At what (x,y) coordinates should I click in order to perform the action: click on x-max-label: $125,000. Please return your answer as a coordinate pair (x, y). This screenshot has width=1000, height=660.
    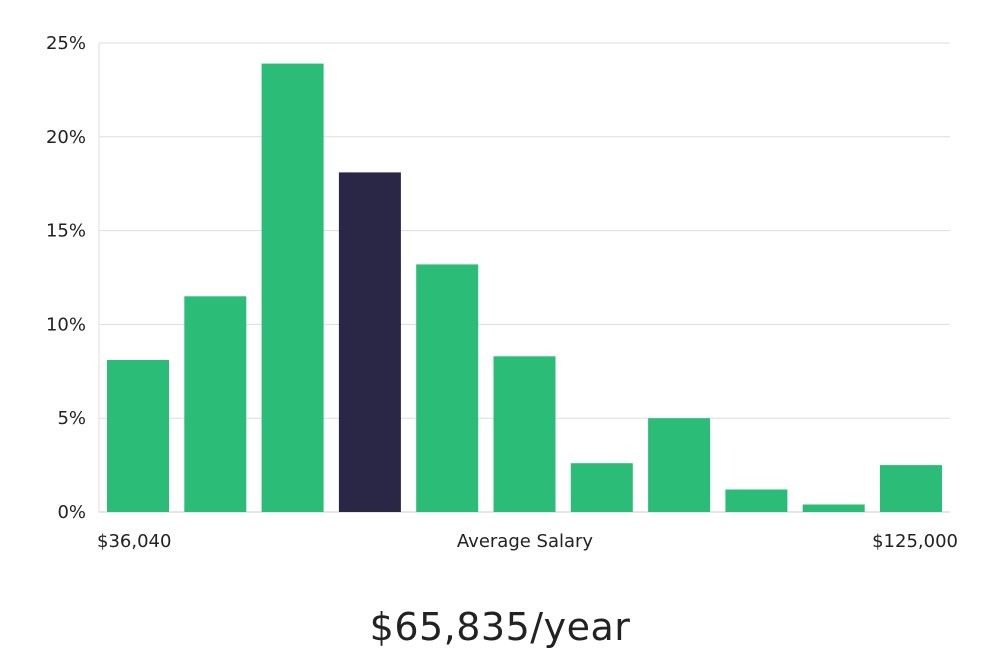
    Looking at the image, I should click on (915, 541).